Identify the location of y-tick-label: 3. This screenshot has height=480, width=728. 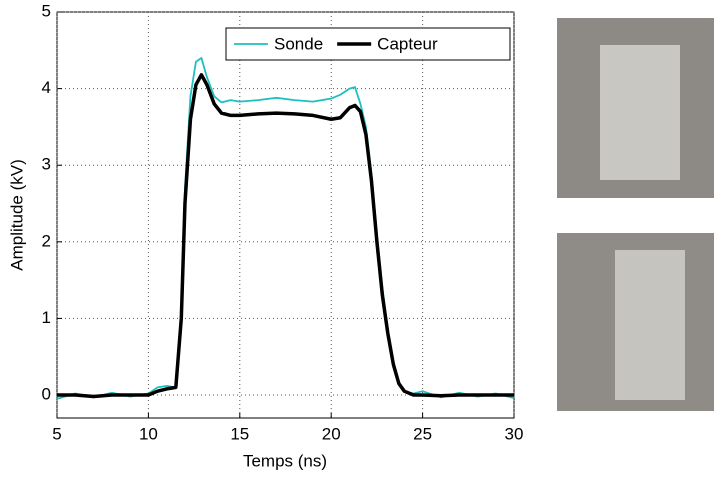
(46, 164).